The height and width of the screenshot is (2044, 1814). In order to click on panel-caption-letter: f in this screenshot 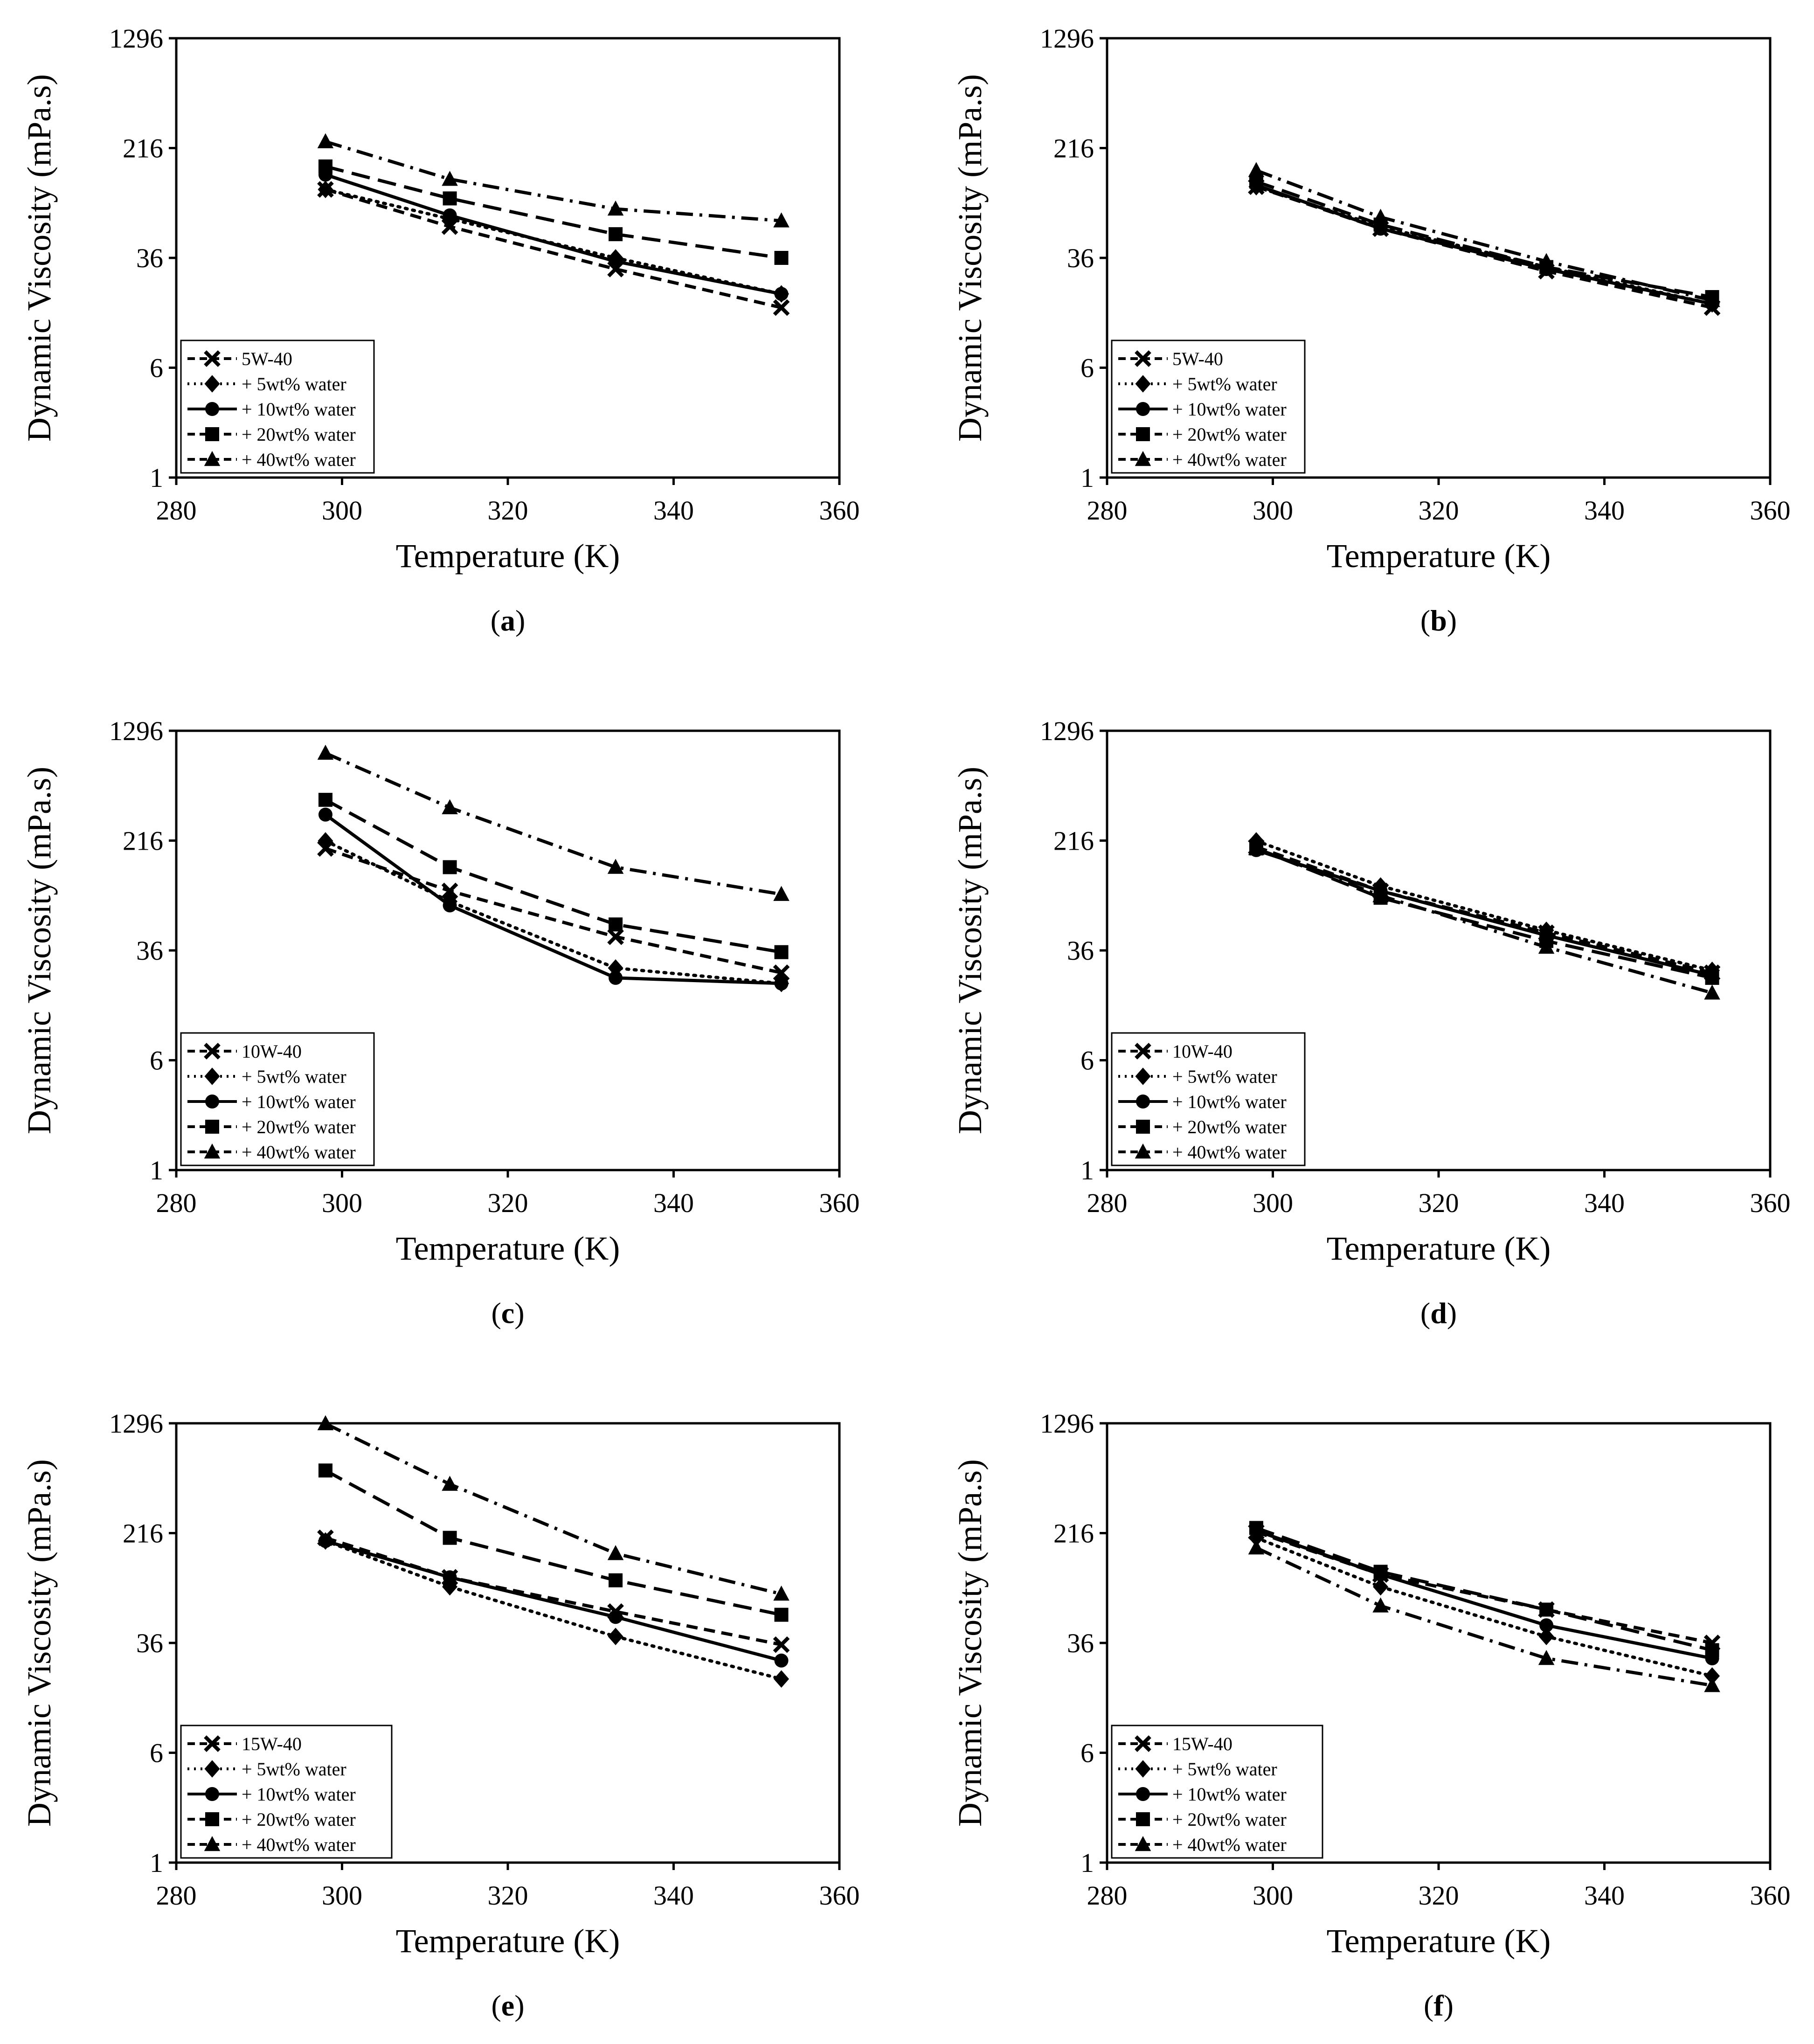, I will do `click(1438, 2005)`.